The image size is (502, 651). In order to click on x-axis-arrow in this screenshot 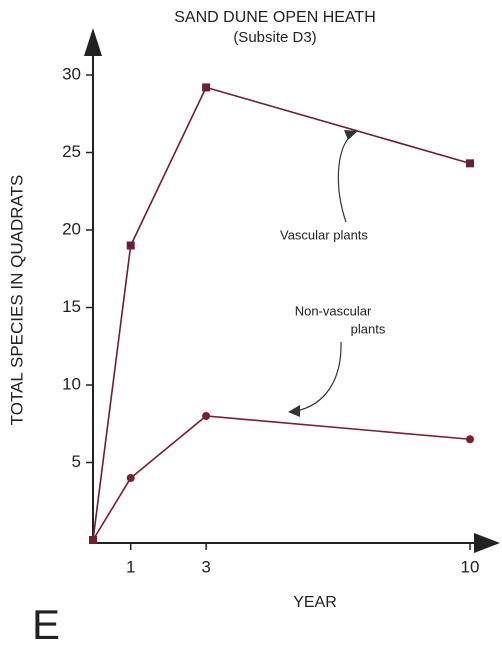, I will do `click(487, 543)`.